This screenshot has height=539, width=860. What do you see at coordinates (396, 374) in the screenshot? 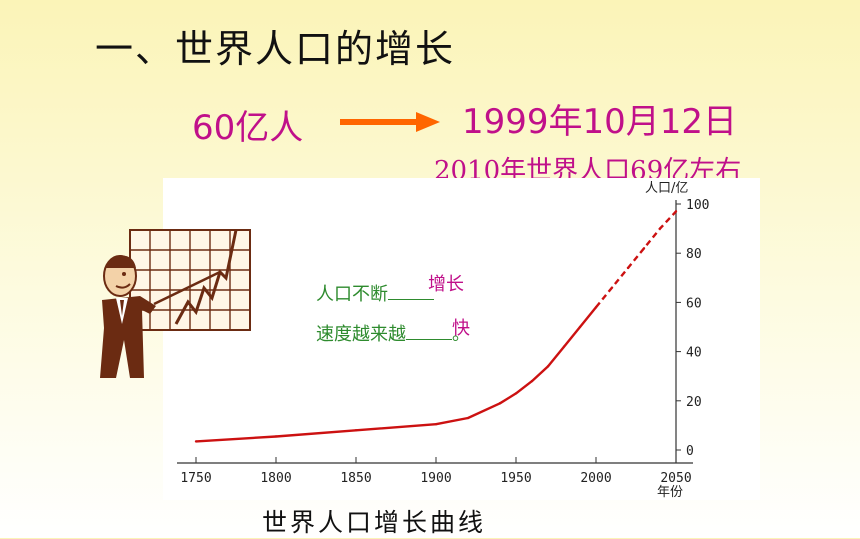
I see `population-curve` at bounding box center [396, 374].